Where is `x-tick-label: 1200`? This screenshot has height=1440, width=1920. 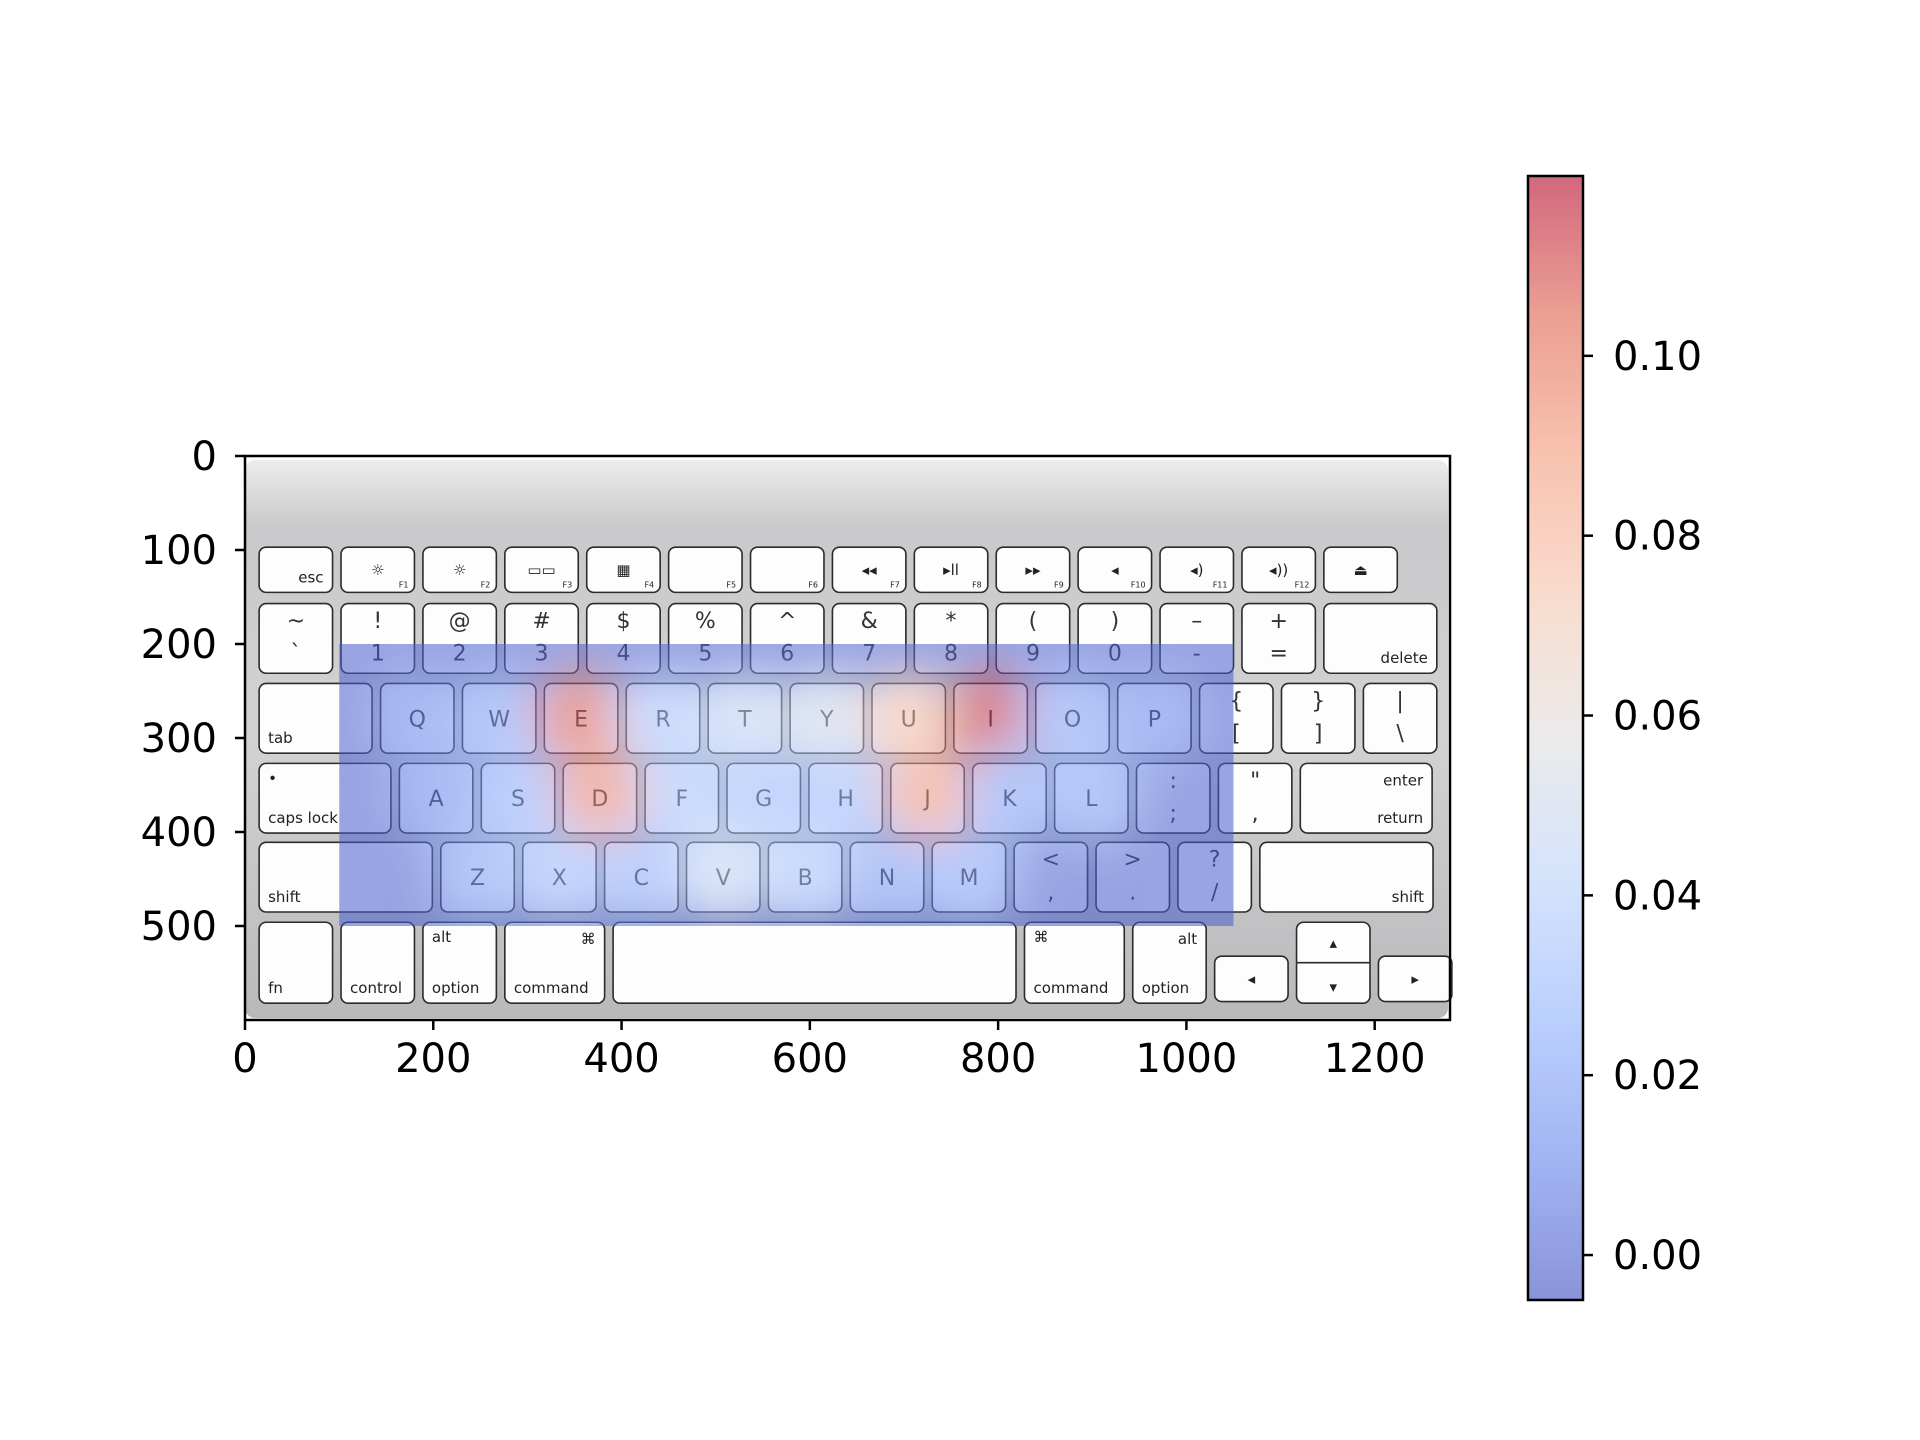
x-tick-label: 1200 is located at coordinates (1375, 1059).